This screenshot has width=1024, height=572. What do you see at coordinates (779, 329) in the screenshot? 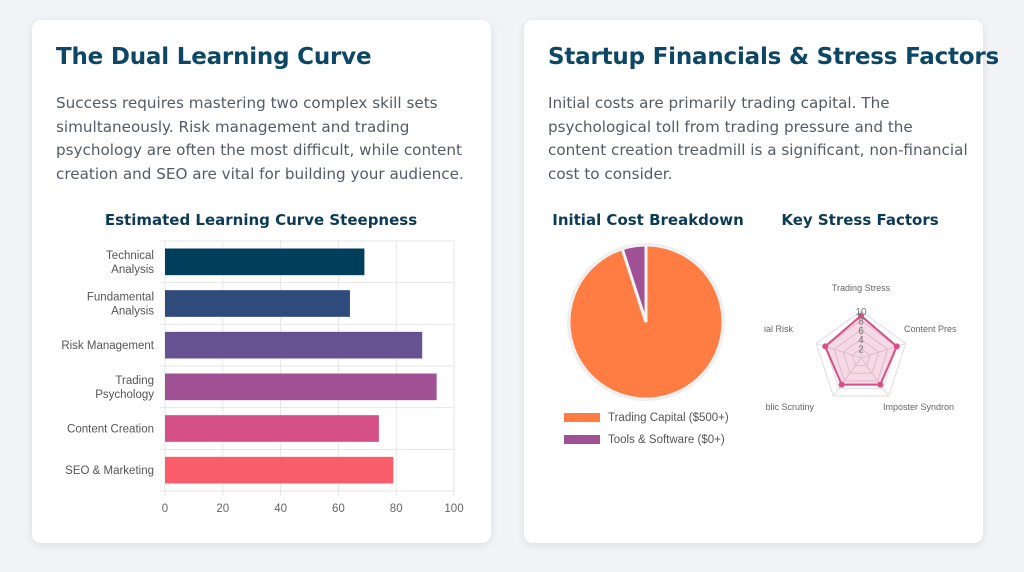
I see `radar-axis-label: ial Risk` at bounding box center [779, 329].